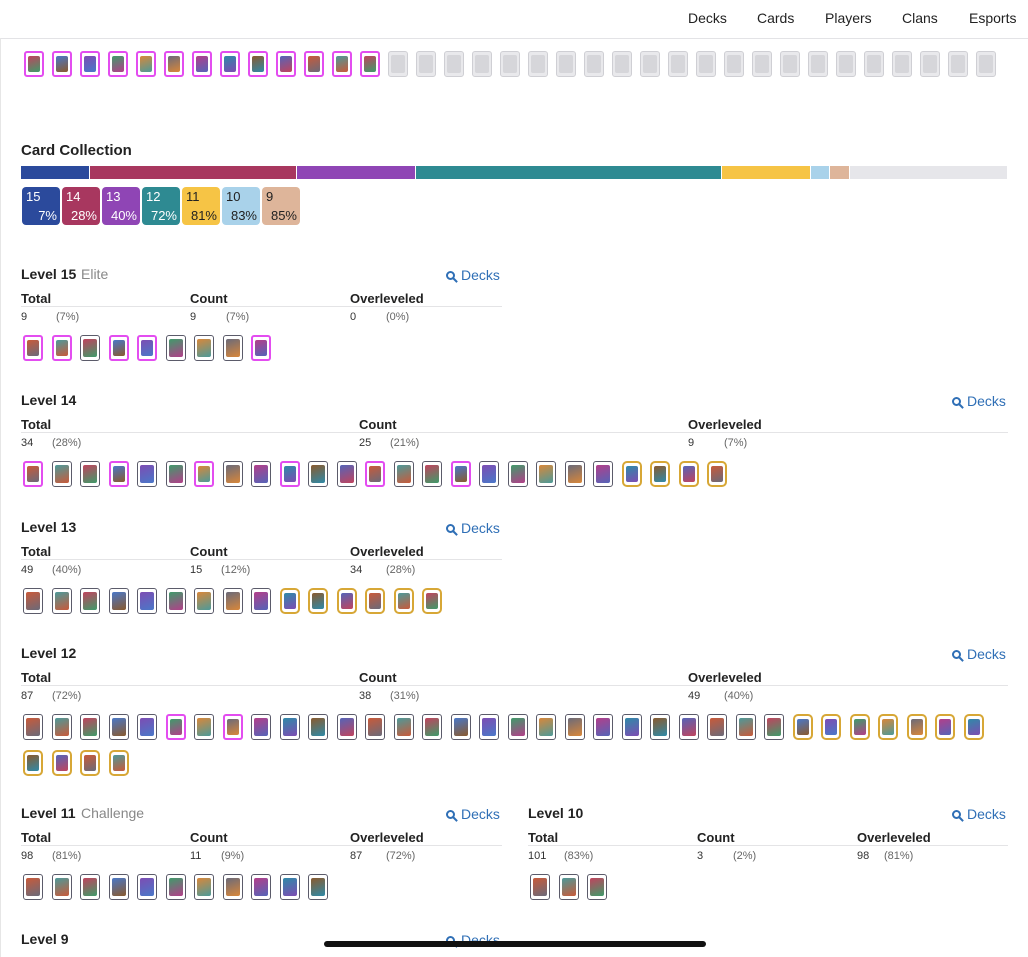  What do you see at coordinates (848, 18) in the screenshot?
I see `nav-players: Players` at bounding box center [848, 18].